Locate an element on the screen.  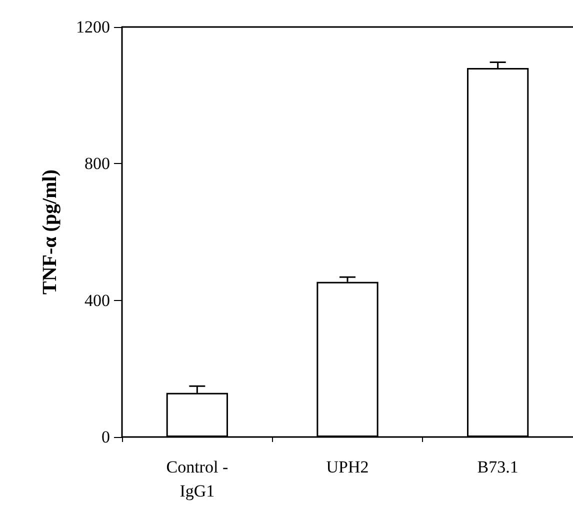
y-tick-label: 1200 is located at coordinates (93, 27).